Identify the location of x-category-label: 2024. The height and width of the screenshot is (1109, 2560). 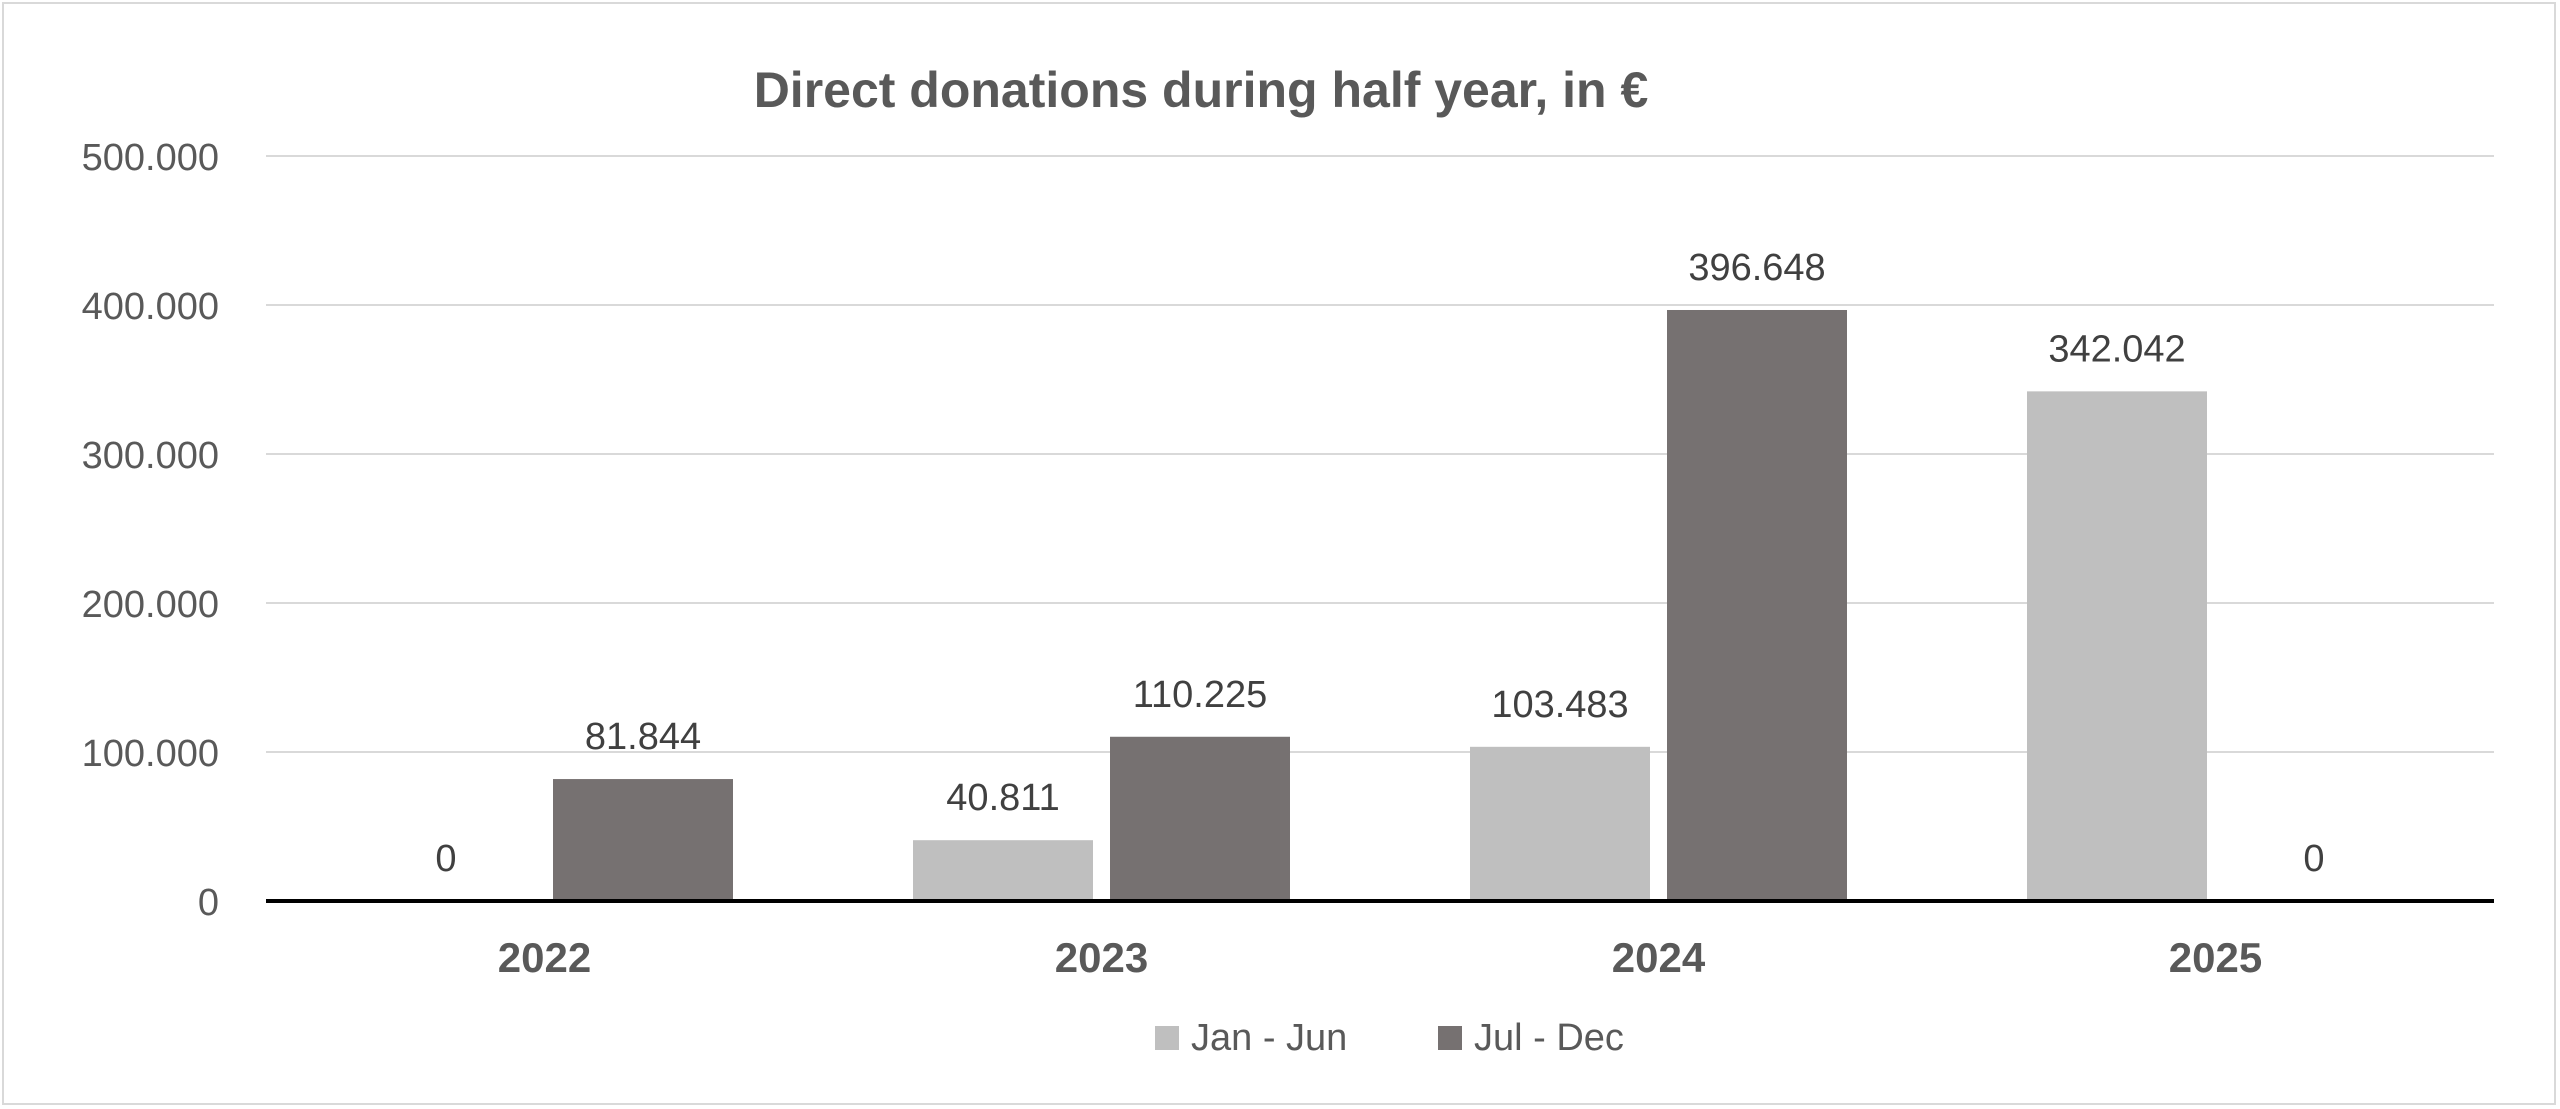
(1659, 957).